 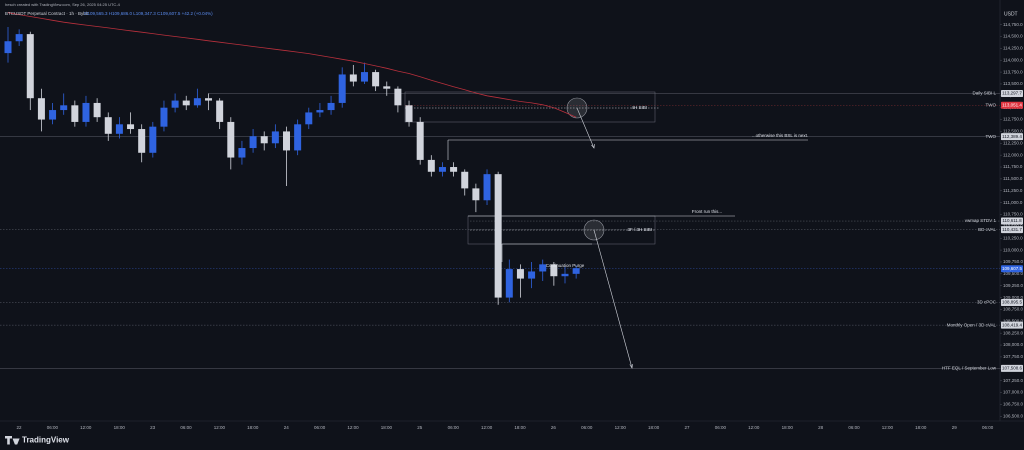 I want to click on y-tick-label: 114,250.0, so click(x=1013, y=48).